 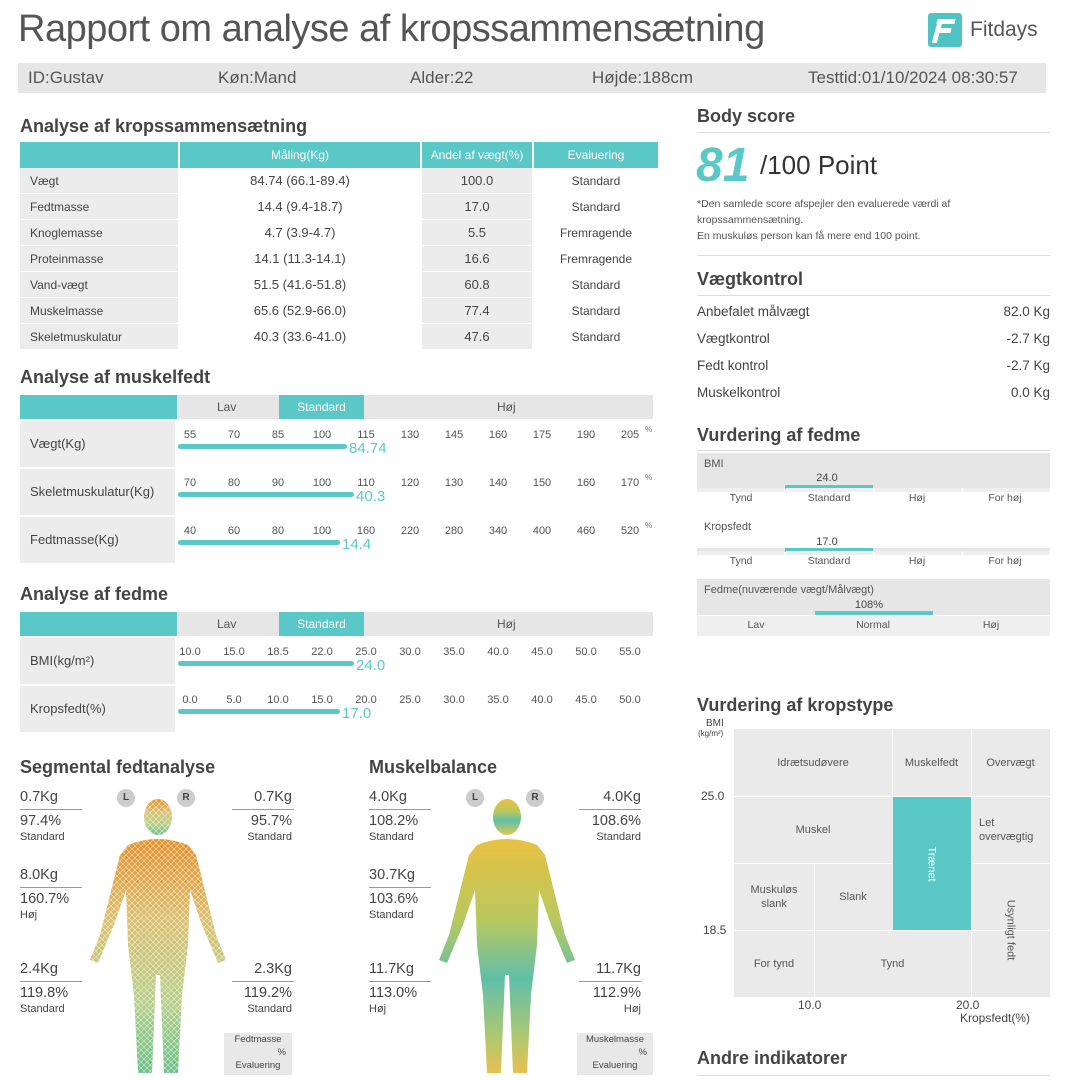 What do you see at coordinates (615, 1054) in the screenshot?
I see `muscle-legend: Muskelmasse % Evaluering` at bounding box center [615, 1054].